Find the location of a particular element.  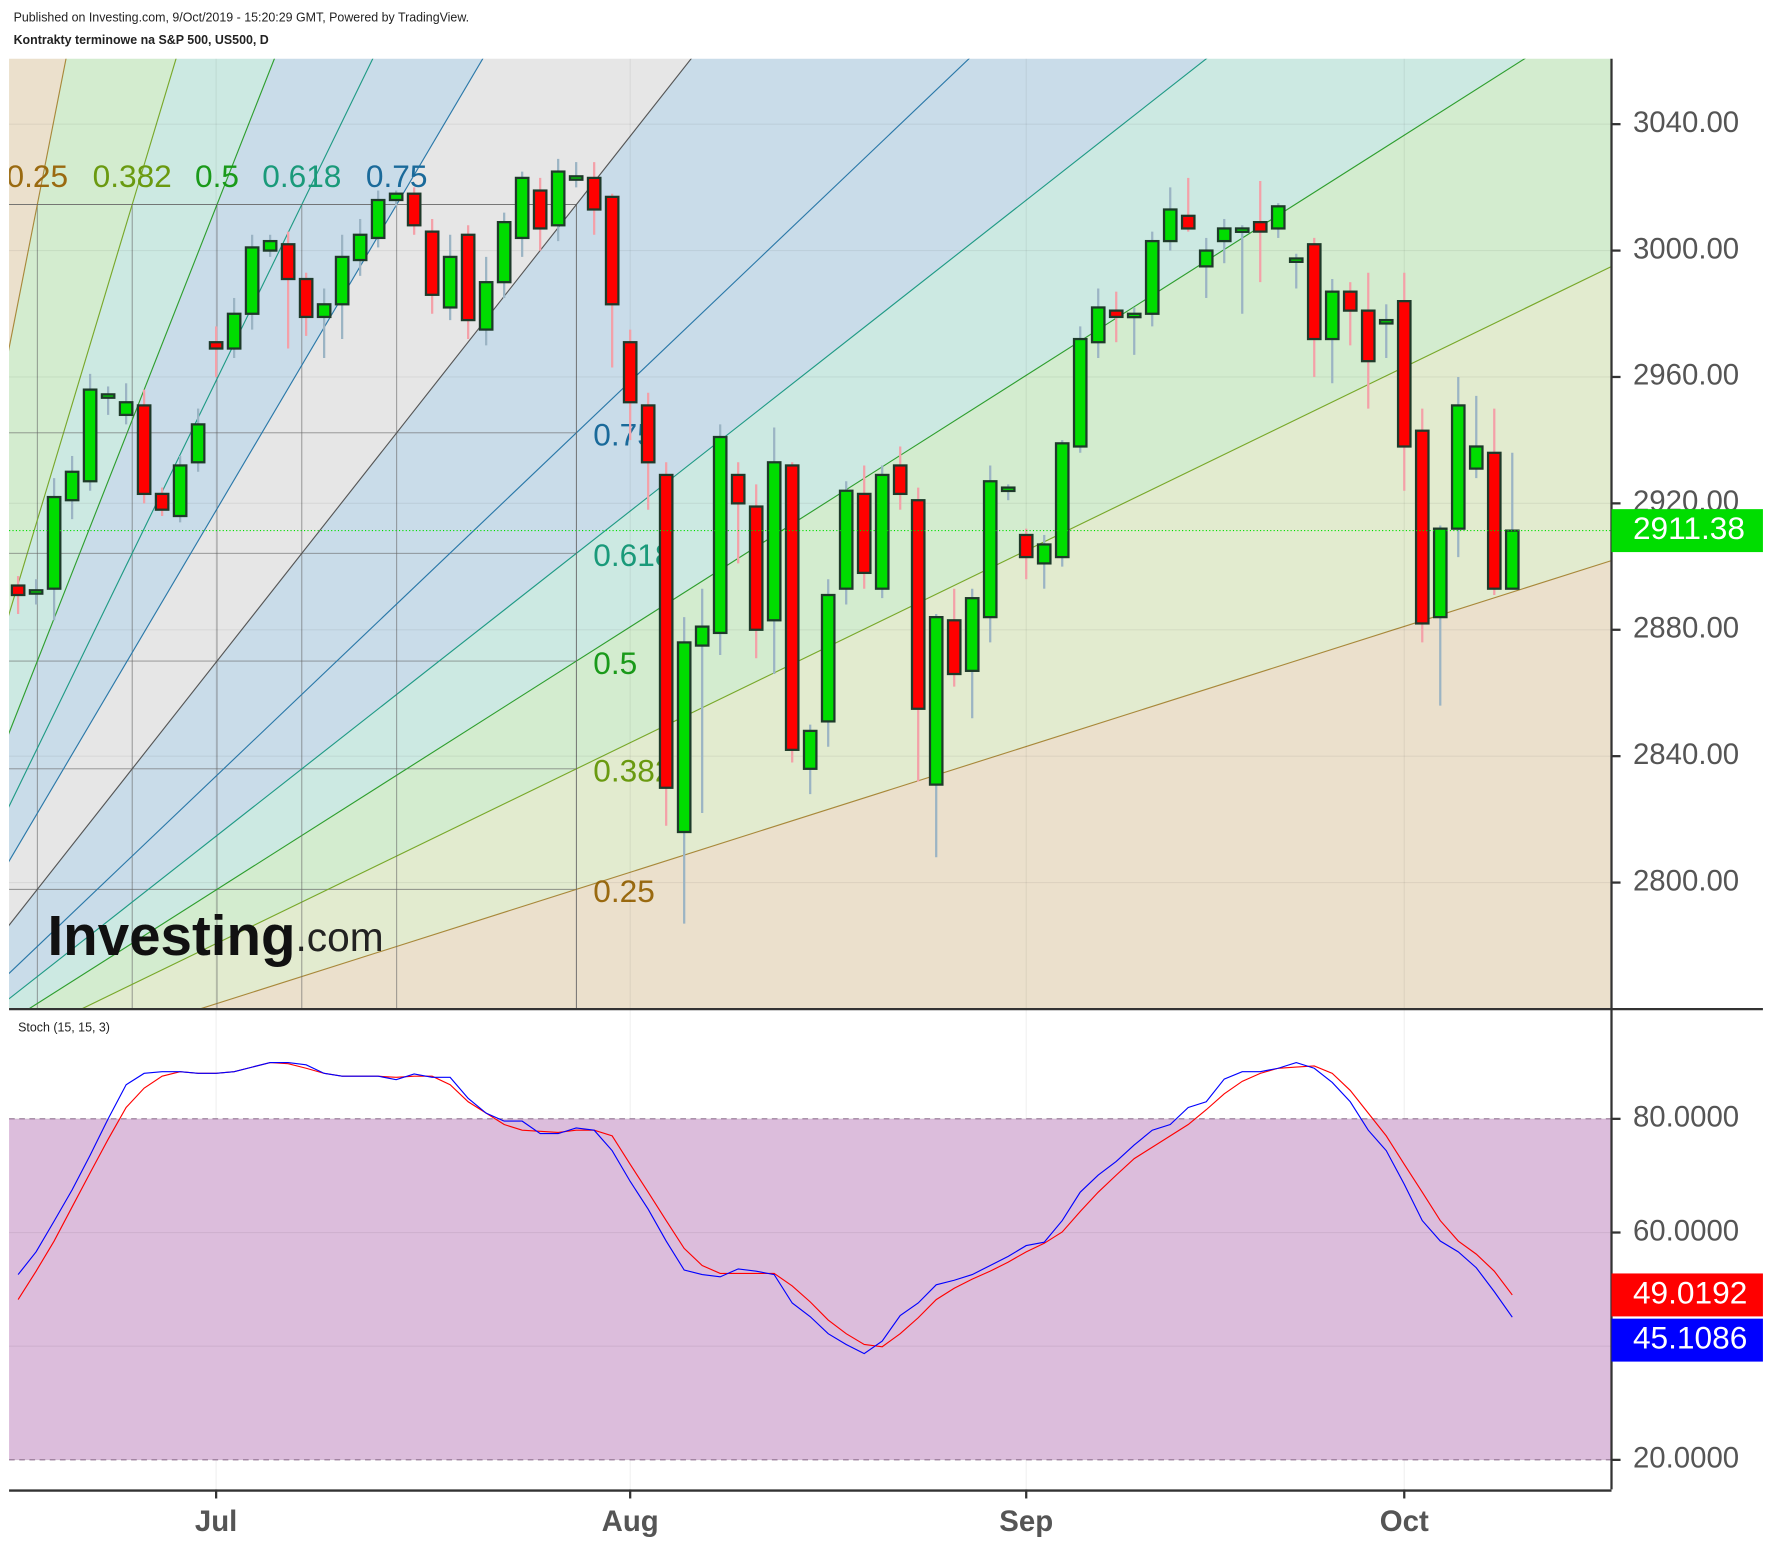

y-tick-label: 20.0000 is located at coordinates (1686, 1458).